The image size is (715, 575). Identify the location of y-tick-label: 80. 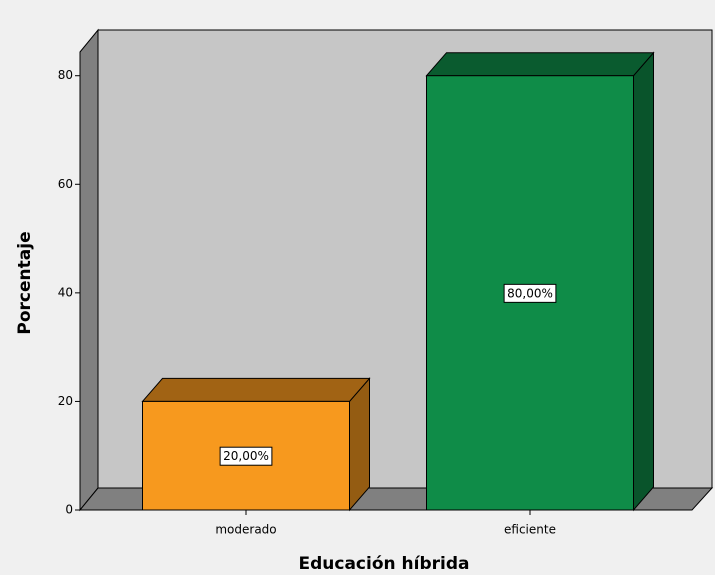
(65, 75).